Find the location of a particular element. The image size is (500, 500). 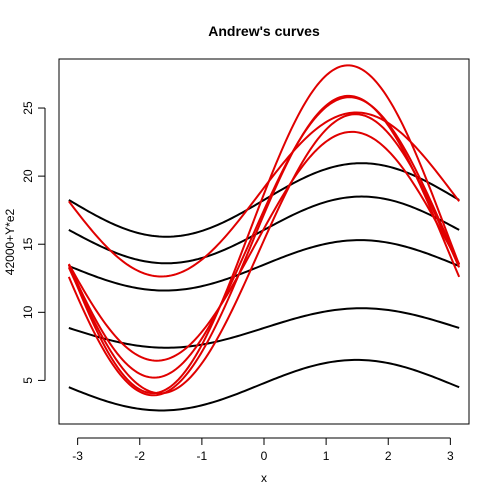

y-tick-label: 15 is located at coordinates (28, 244).